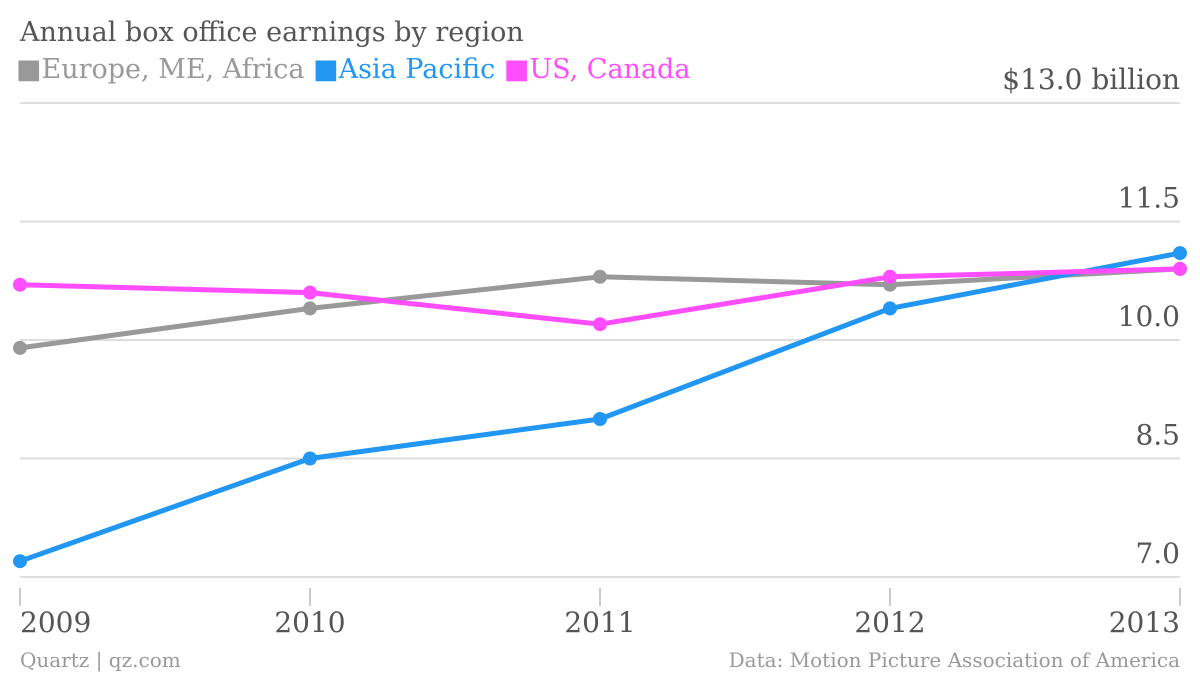  Describe the element at coordinates (599, 622) in the screenshot. I see `x-tick-label: 2011` at that location.